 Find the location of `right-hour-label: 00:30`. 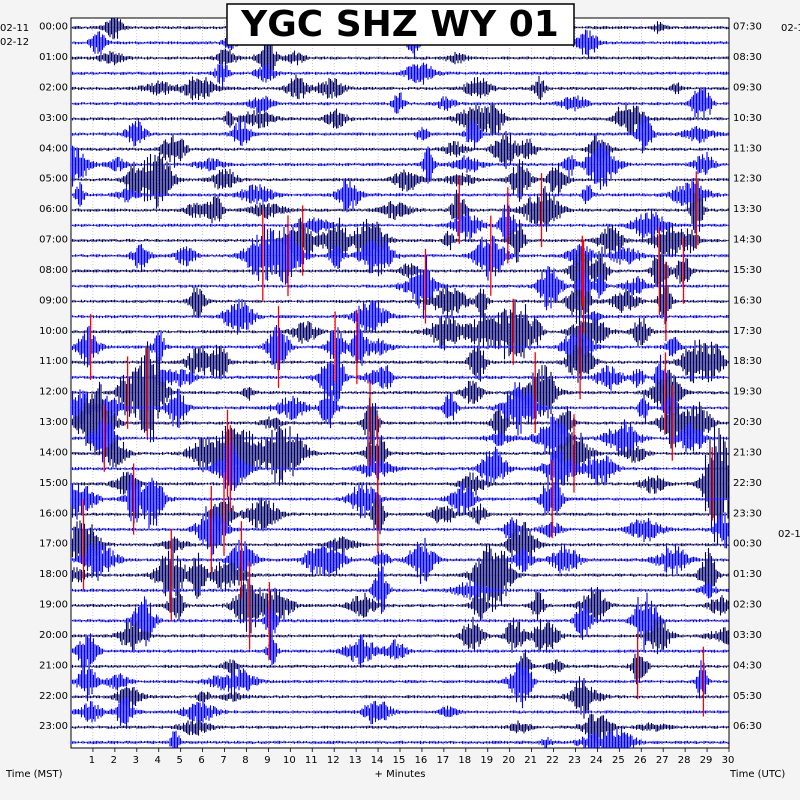

right-hour-label: 00:30 is located at coordinates (747, 544).